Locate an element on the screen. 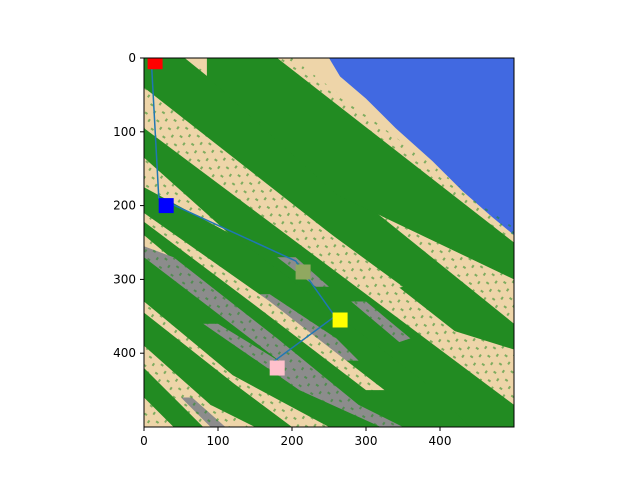 This screenshot has height=480, width=640. x-tick-label: 400 is located at coordinates (440, 441).